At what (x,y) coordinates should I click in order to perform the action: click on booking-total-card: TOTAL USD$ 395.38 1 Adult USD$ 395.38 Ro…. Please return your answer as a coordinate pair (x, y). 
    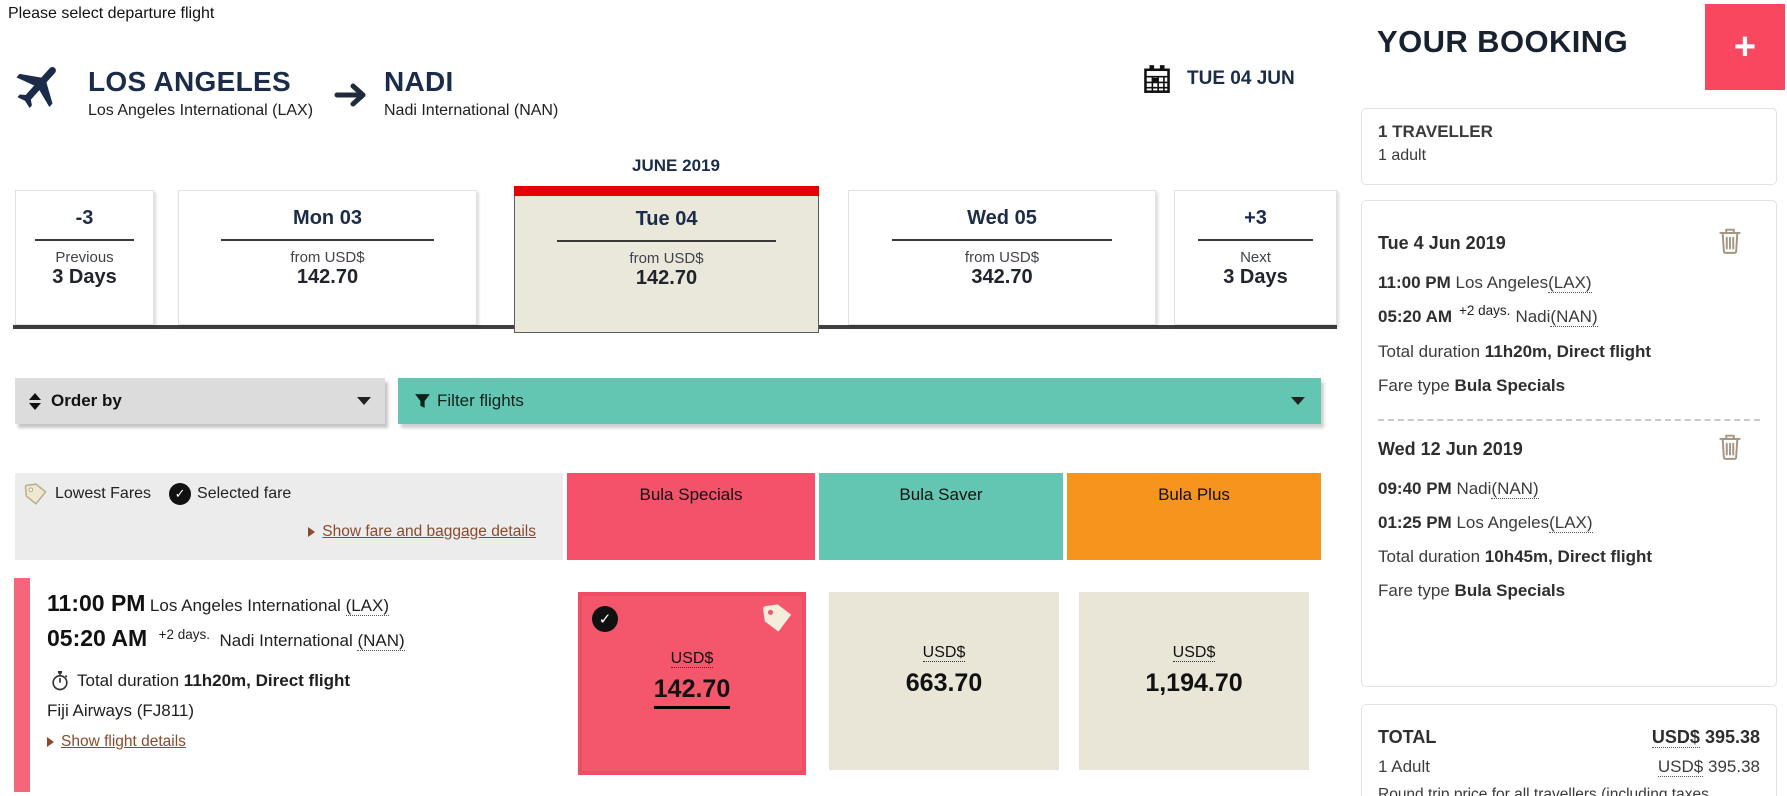
    Looking at the image, I should click on (1569, 750).